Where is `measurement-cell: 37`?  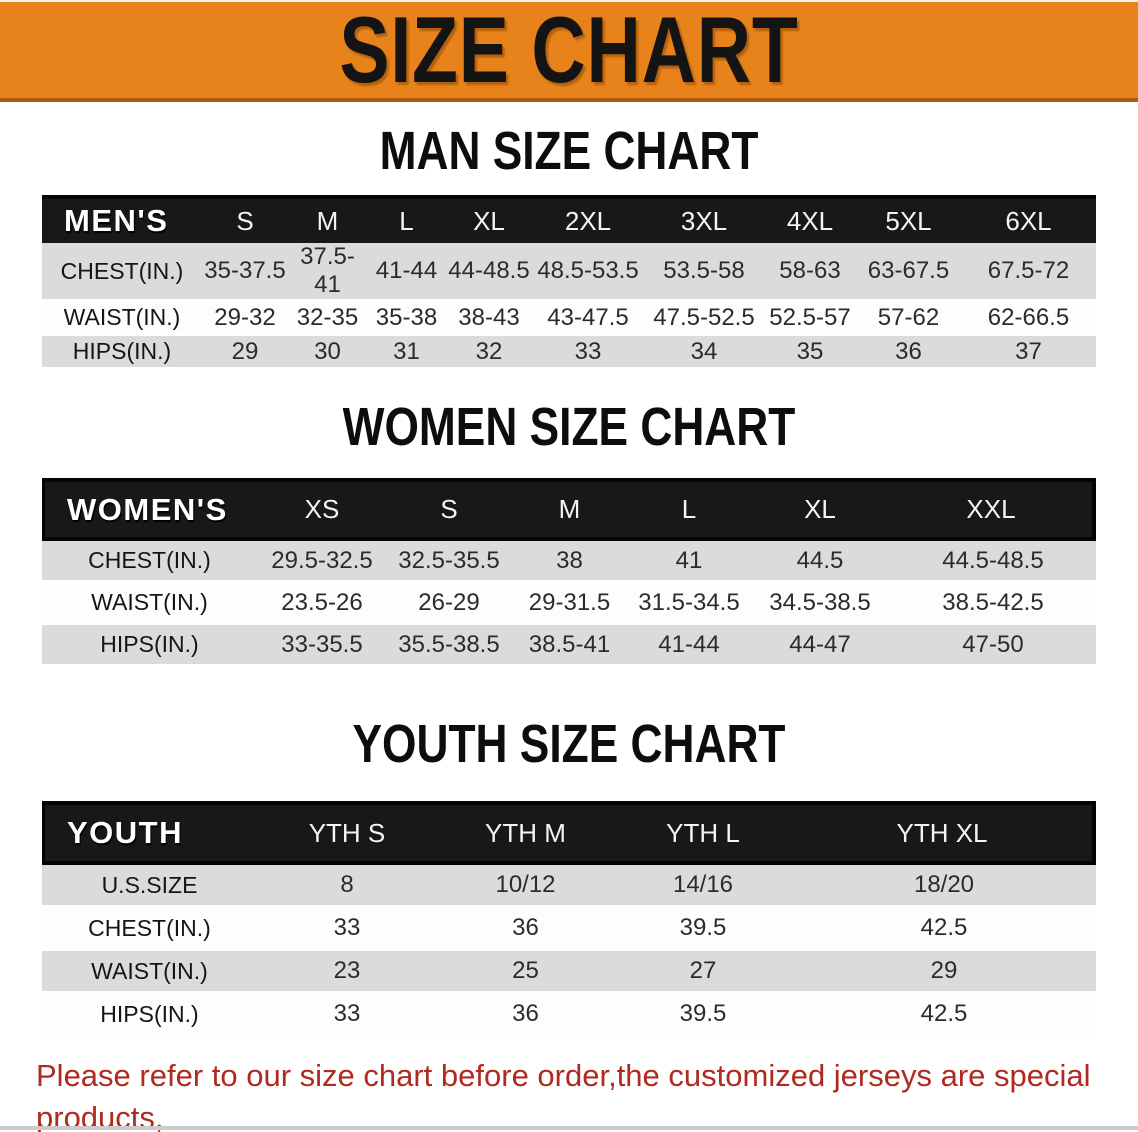 measurement-cell: 37 is located at coordinates (1028, 353).